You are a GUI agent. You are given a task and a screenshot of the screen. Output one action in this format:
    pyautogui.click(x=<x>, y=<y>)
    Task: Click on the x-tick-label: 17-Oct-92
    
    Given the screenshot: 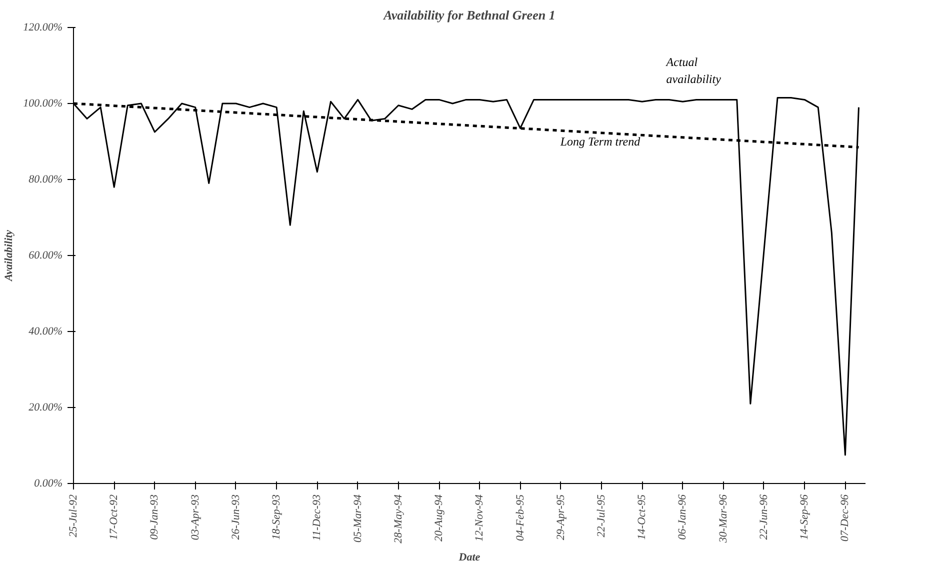 What is the action you would take?
    pyautogui.click(x=114, y=517)
    